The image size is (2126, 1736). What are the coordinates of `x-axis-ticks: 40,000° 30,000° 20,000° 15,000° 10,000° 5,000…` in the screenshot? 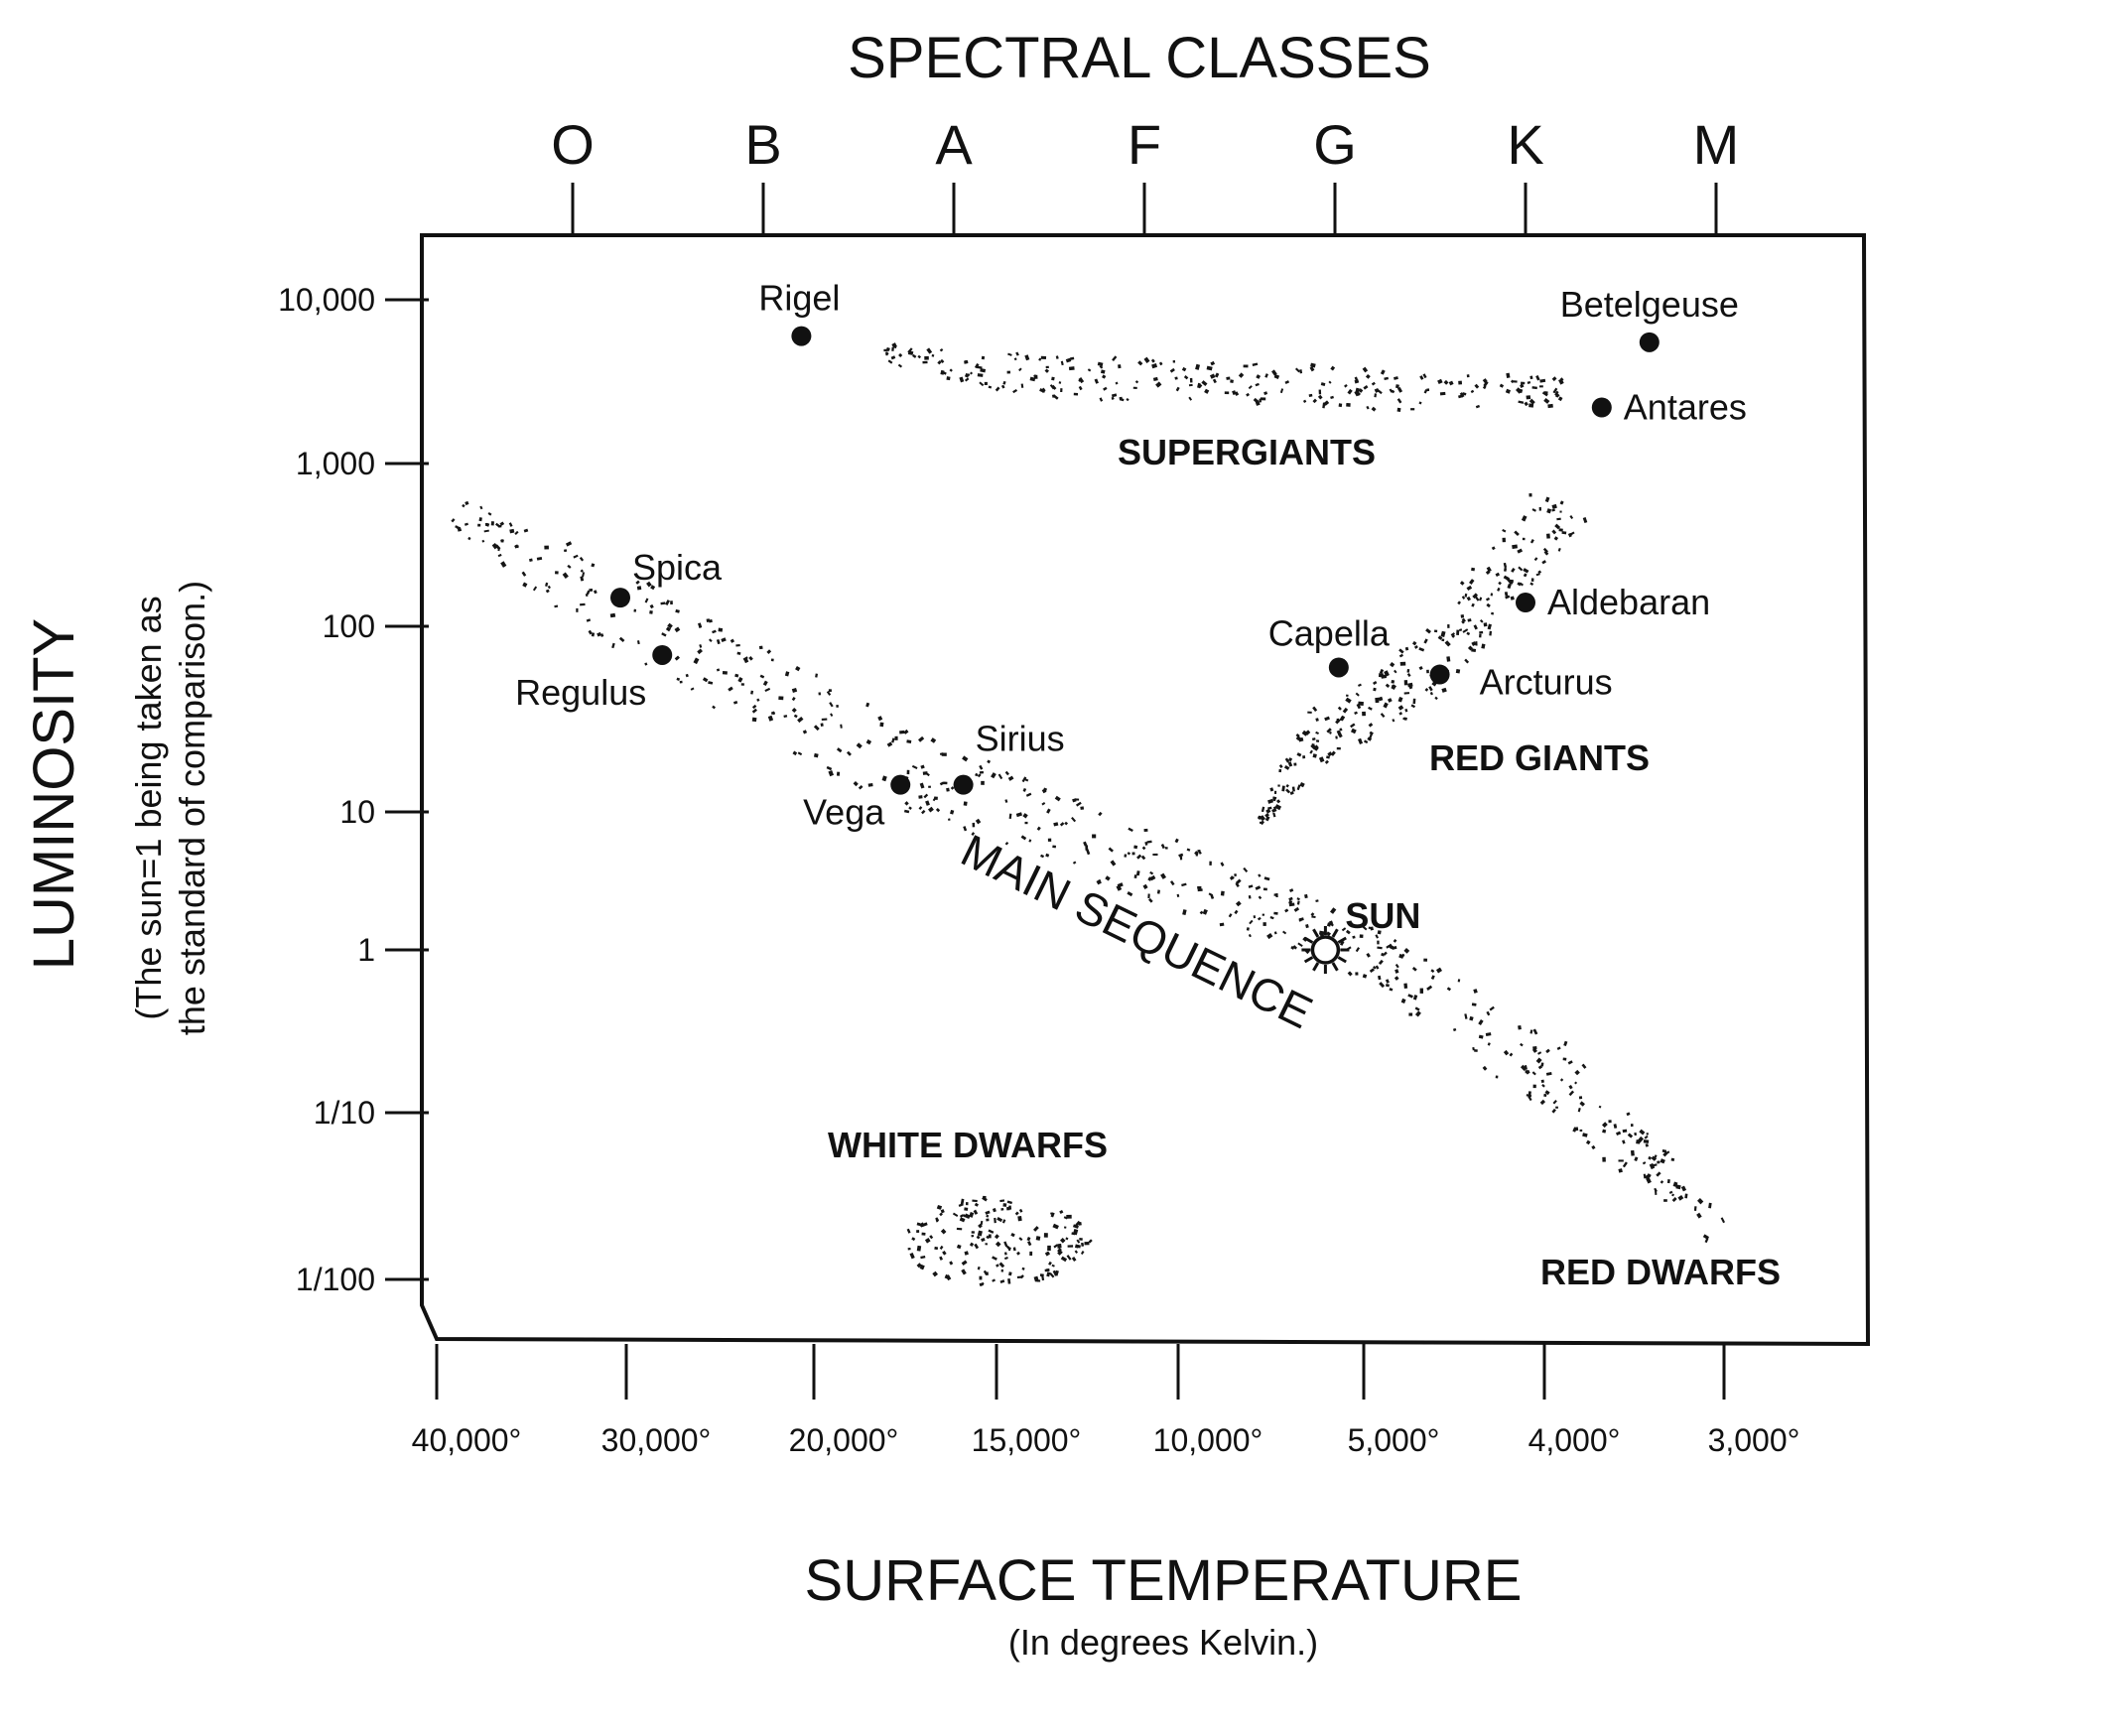 It's located at (1105, 1401).